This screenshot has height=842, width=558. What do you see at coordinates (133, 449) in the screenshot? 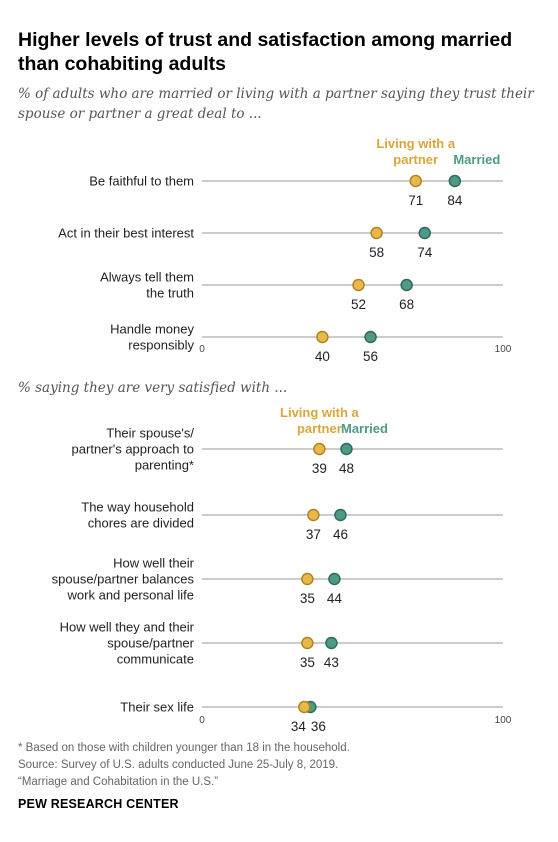
I see `category-label: partner's approach to` at bounding box center [133, 449].